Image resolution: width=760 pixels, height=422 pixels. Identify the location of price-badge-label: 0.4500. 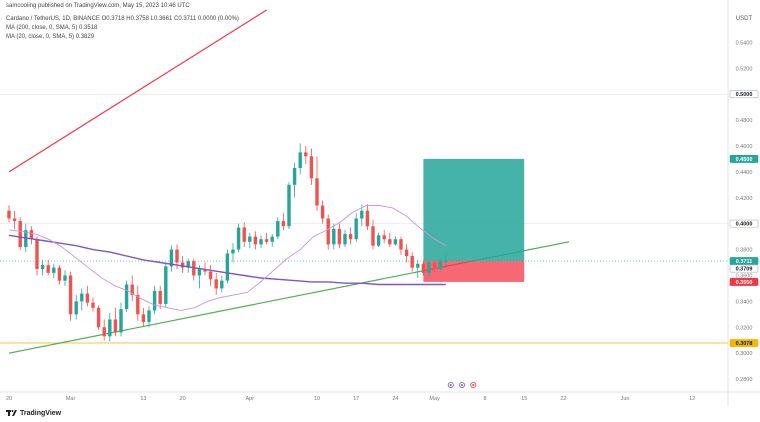
(744, 160).